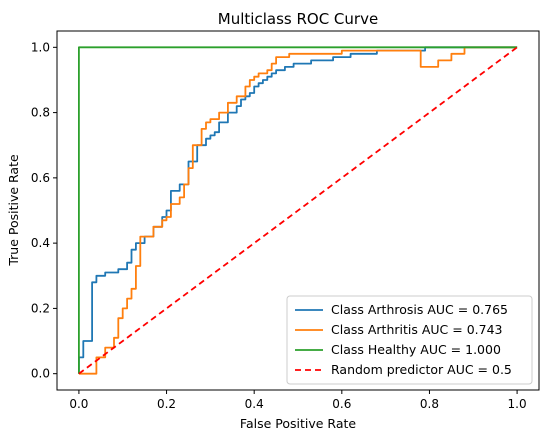 Image resolution: width=550 pixels, height=438 pixels. Describe the element at coordinates (517, 404) in the screenshot. I see `x-tick-label: 1.0` at that location.